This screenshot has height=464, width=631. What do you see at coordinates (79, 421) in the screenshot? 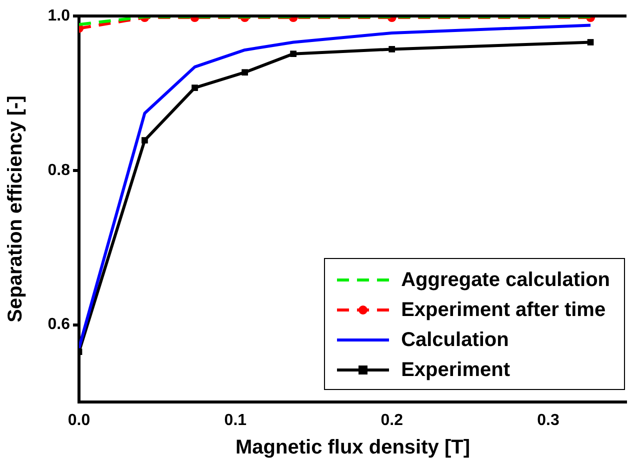
I see `x-tick-label: 0.0` at bounding box center [79, 421].